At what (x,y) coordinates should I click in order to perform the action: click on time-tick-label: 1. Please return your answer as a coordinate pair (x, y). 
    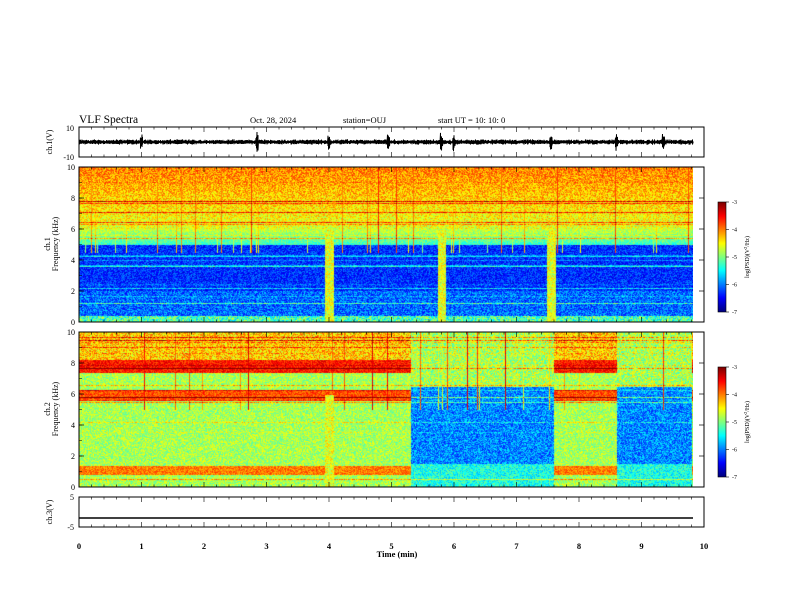
    Looking at the image, I should click on (141, 546).